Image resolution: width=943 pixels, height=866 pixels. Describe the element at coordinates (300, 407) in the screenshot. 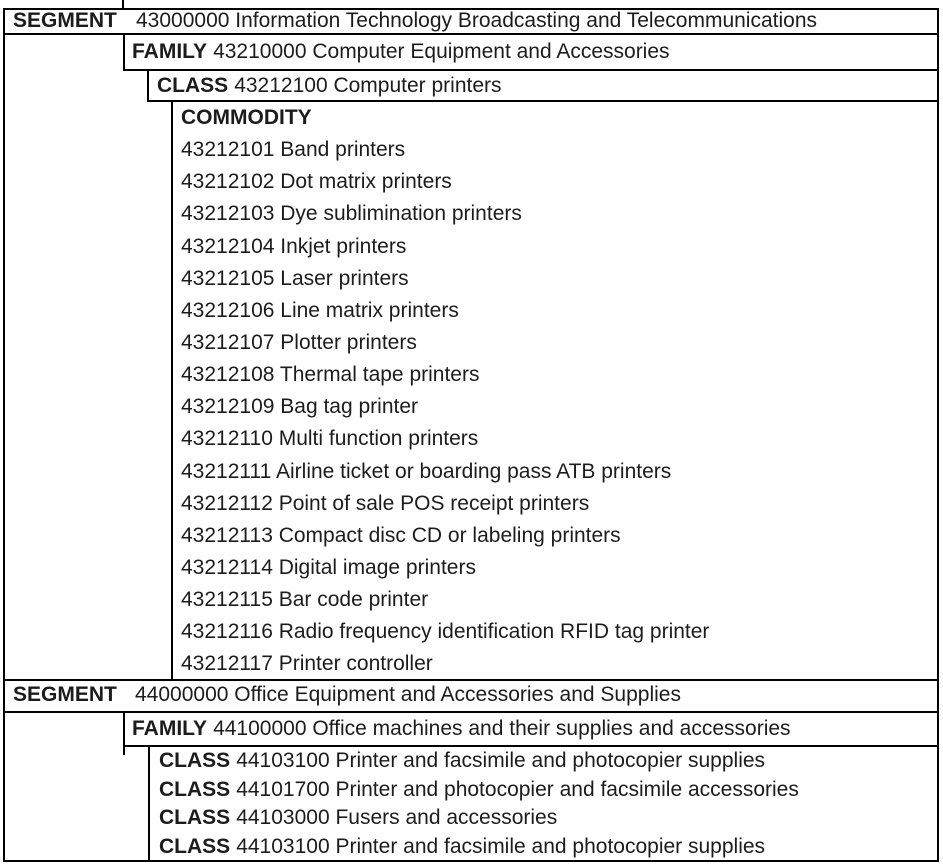

I see `commodity-item: 43212109 Bag tag printer` at that location.